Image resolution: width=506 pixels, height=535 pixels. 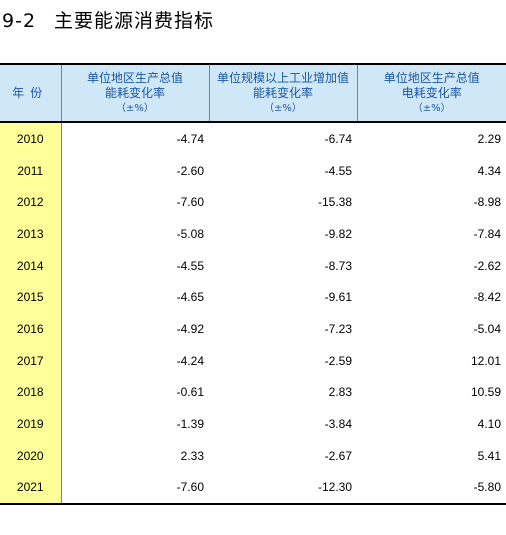 What do you see at coordinates (283, 488) in the screenshot?
I see `industry-energy-cell: -12.30` at bounding box center [283, 488].